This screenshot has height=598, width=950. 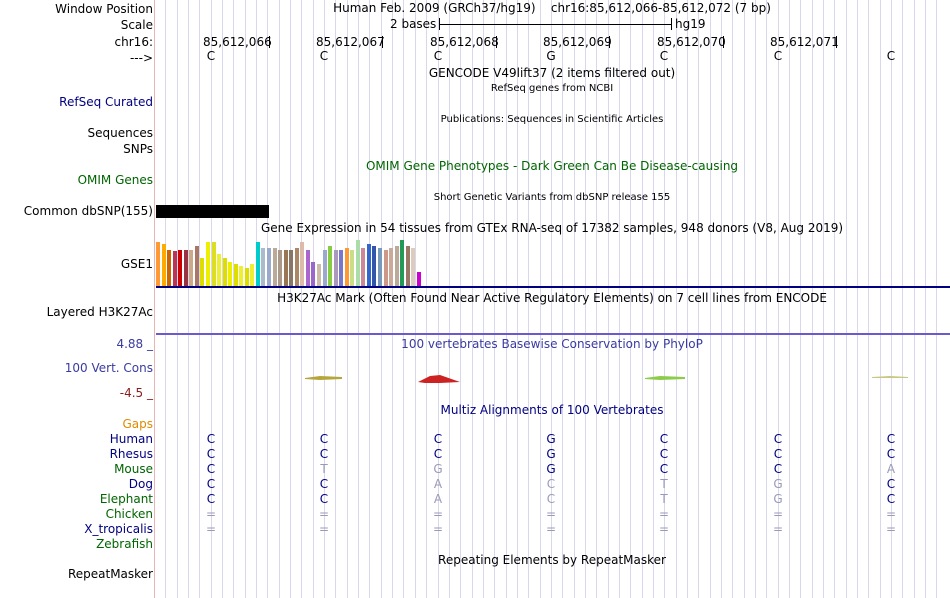 I want to click on gencode-title: GENCODE V49lift37 (2 items filtered out), so click(x=552, y=73).